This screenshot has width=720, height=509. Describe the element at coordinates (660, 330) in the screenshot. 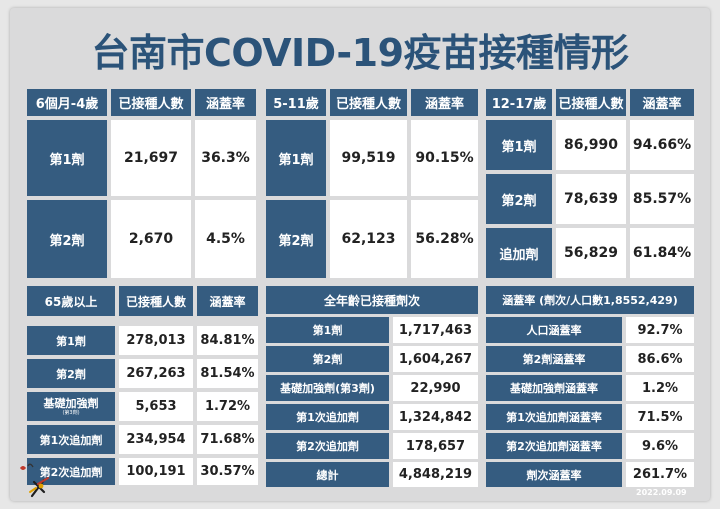

I see `coverage-value: 92.7%` at that location.